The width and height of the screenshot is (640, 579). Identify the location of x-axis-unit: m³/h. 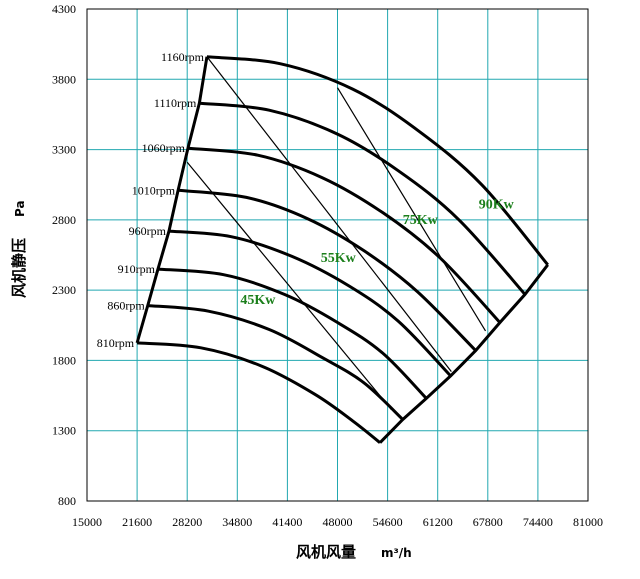
(396, 553).